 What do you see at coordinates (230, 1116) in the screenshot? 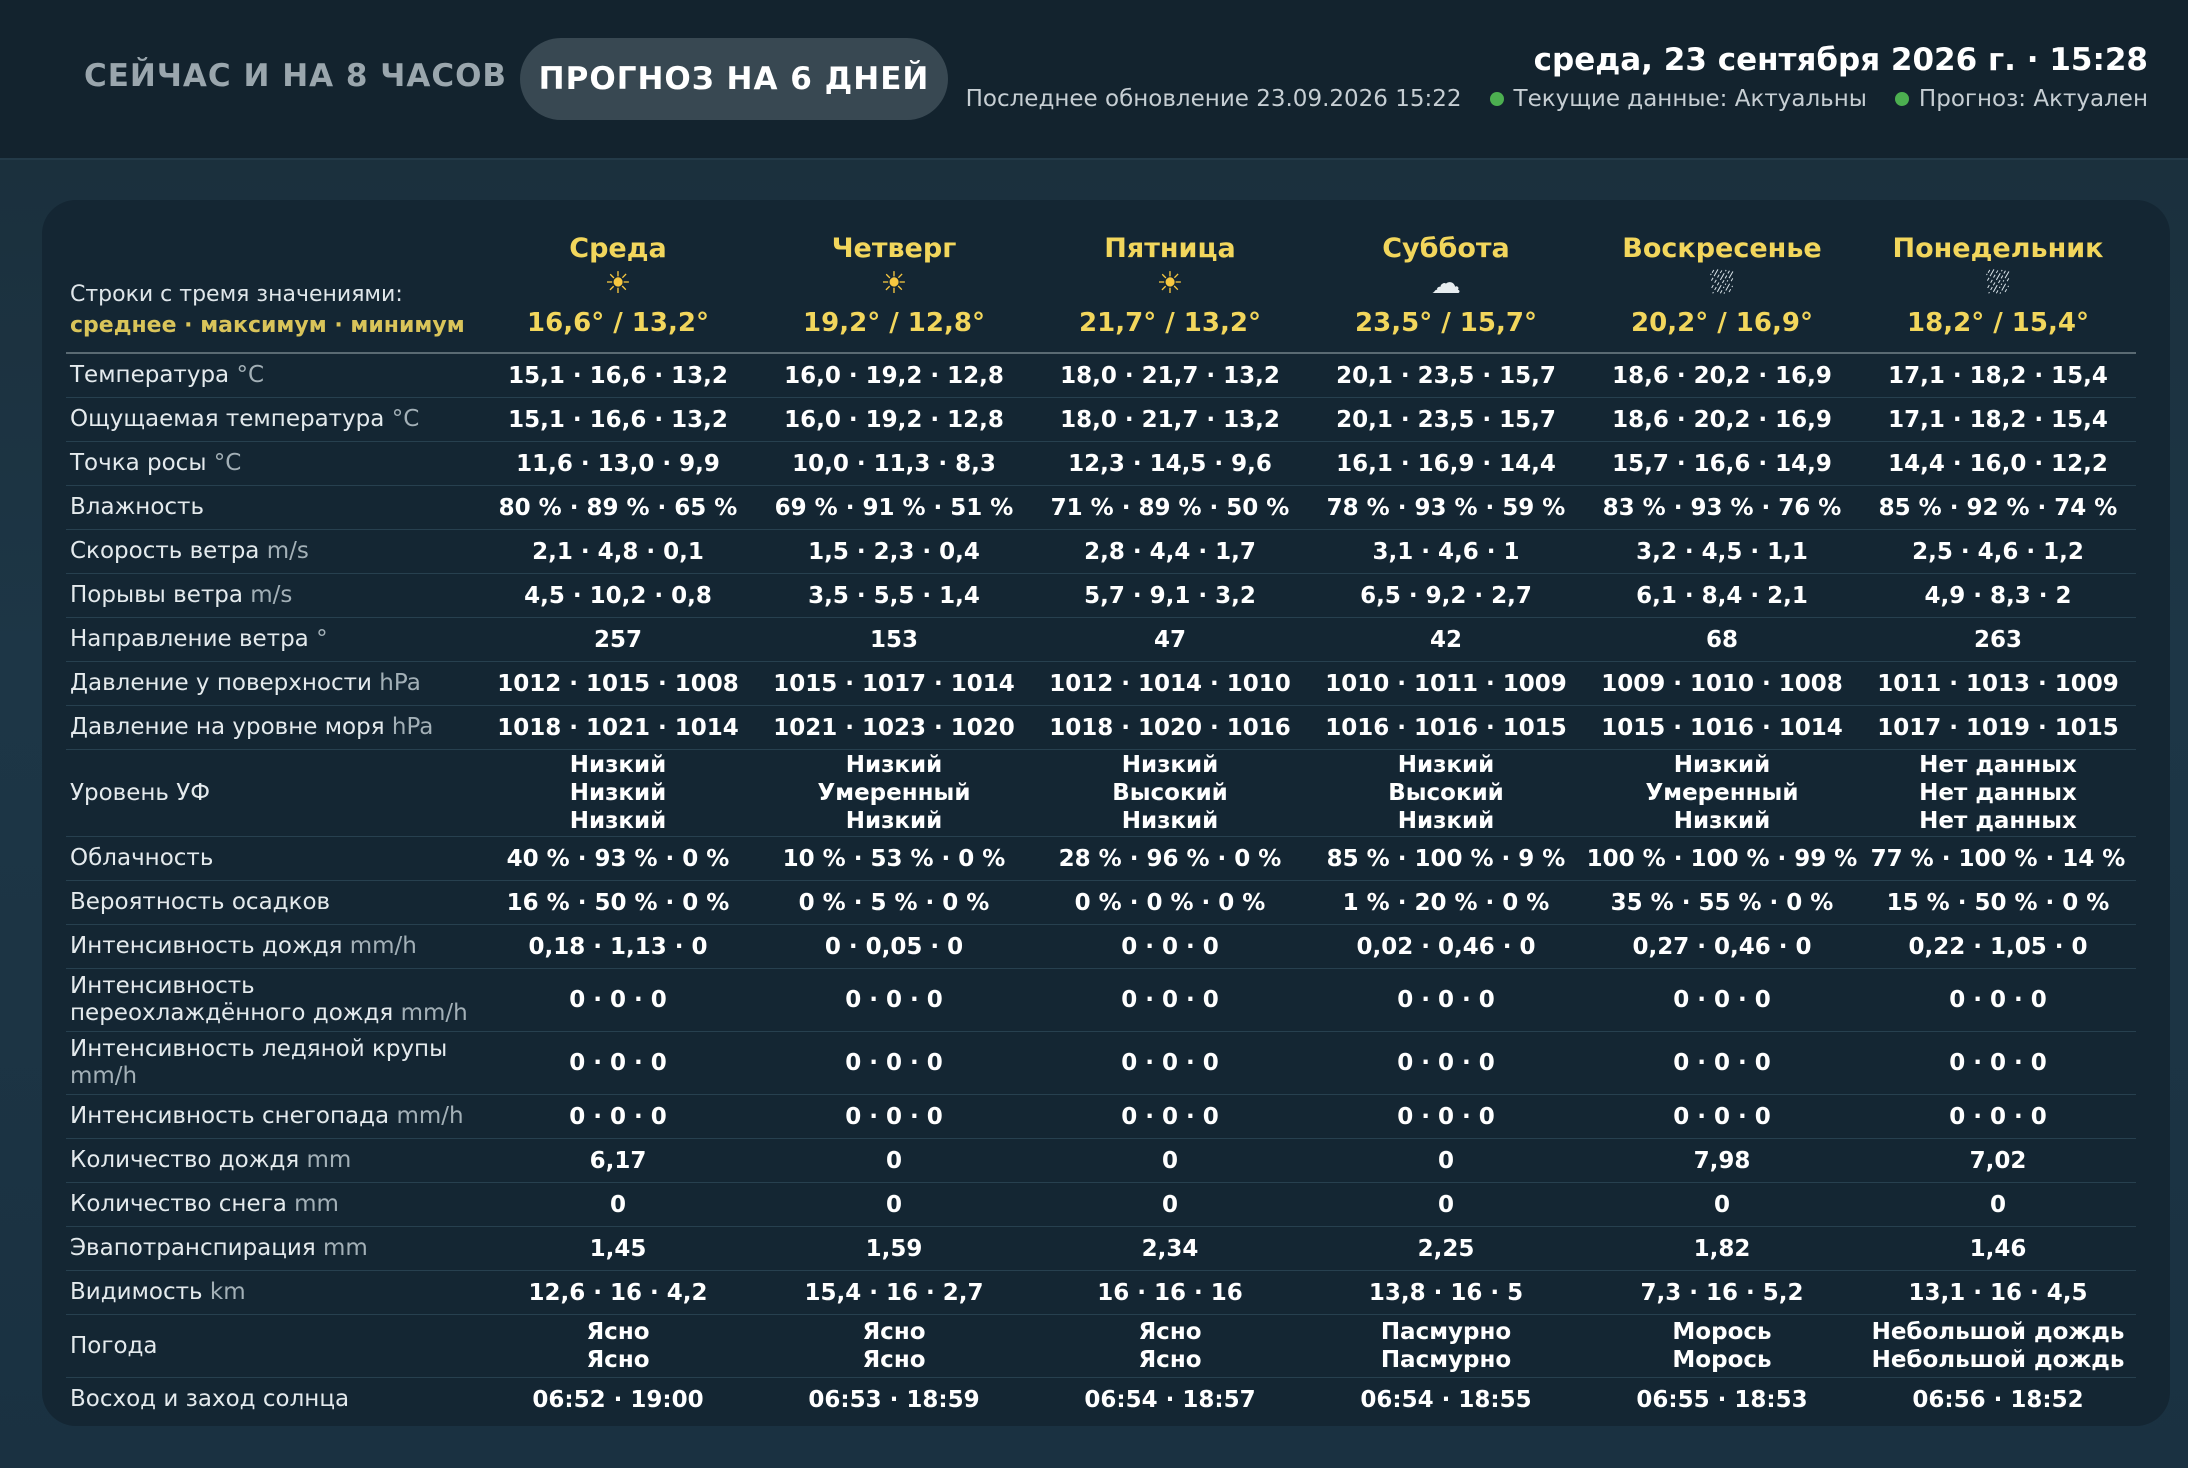
I see `metric-label-text: Интенсивность снегопада` at bounding box center [230, 1116].